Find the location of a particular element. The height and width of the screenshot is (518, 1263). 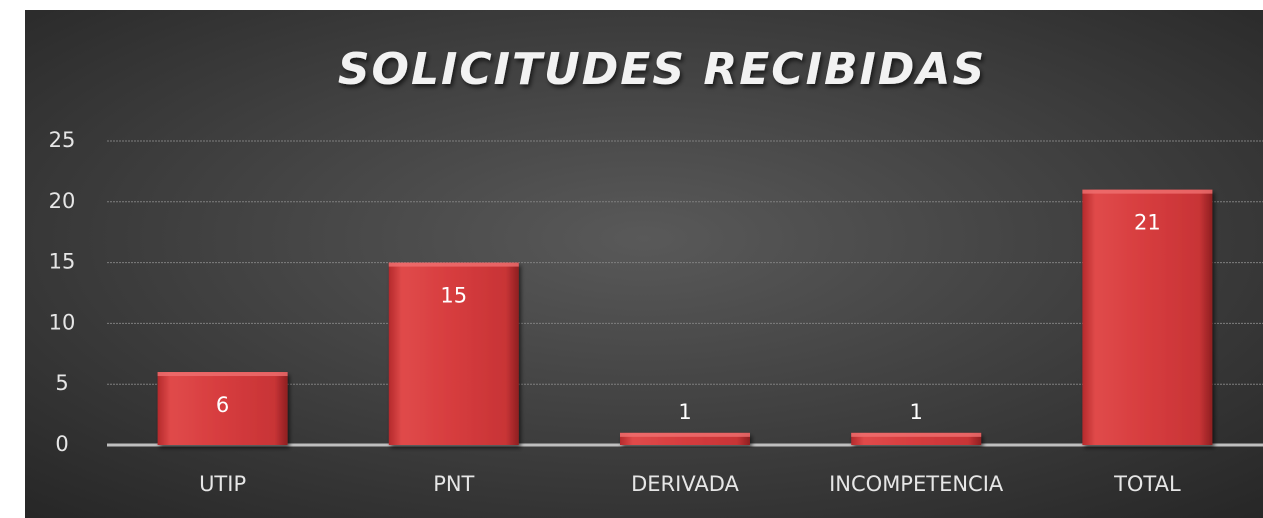

data-label: 6 is located at coordinates (222, 405).